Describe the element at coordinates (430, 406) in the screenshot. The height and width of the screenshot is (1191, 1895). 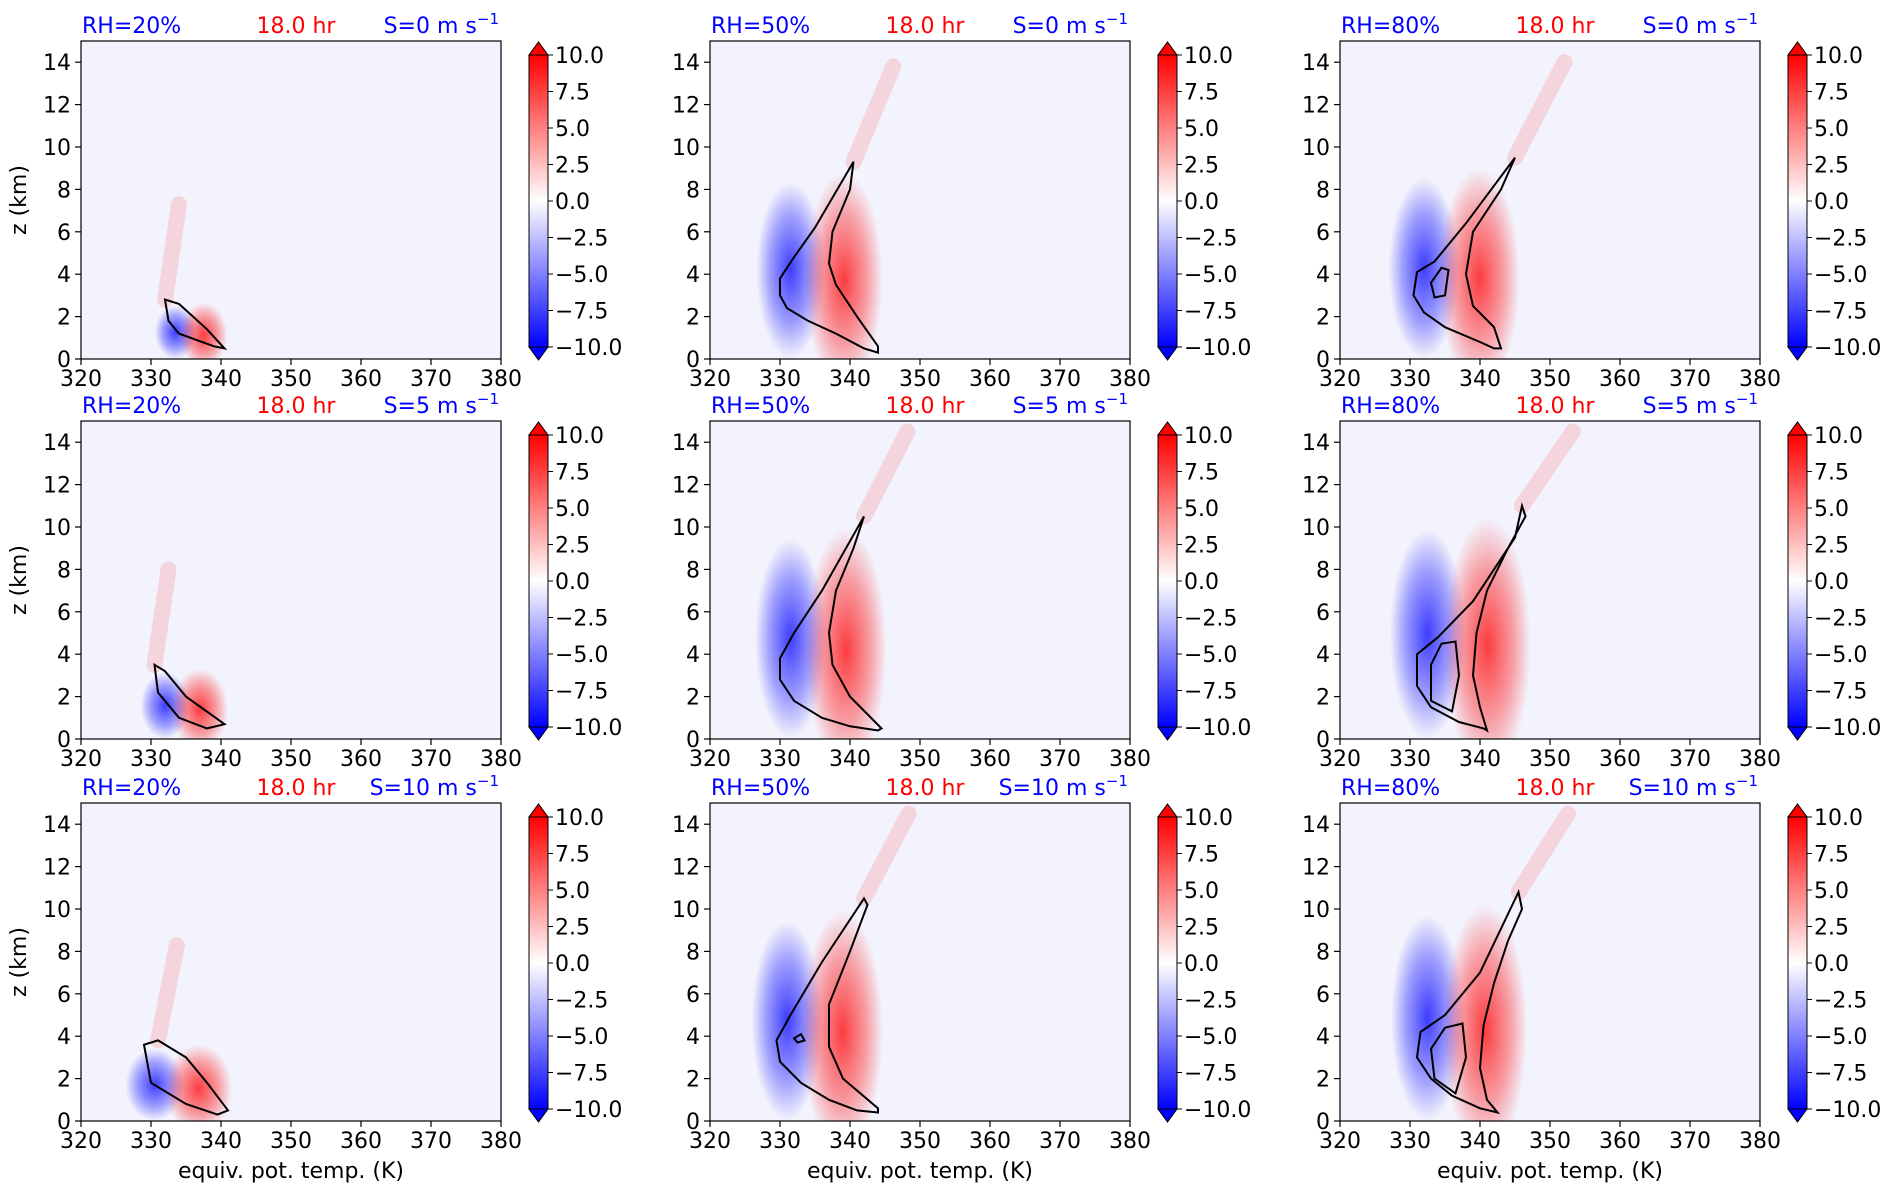
I see `shear-label-base: S=5 m s` at that location.